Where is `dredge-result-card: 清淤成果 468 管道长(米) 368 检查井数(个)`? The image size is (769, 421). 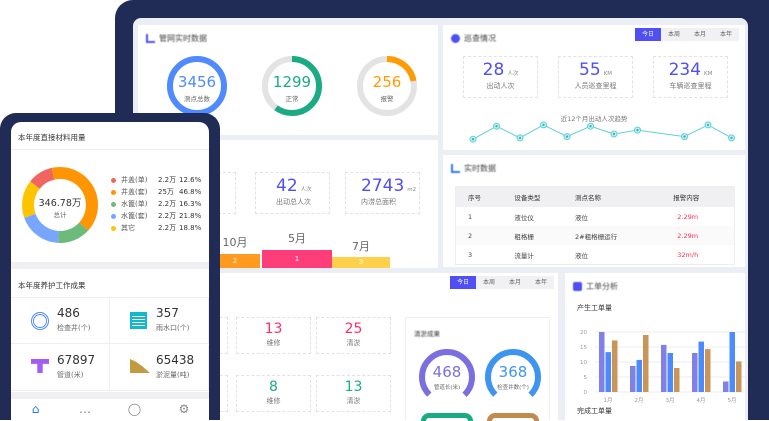 dredge-result-card: 清淤成果 468 管道长(米) 368 检查井数(个) is located at coordinates (477, 369).